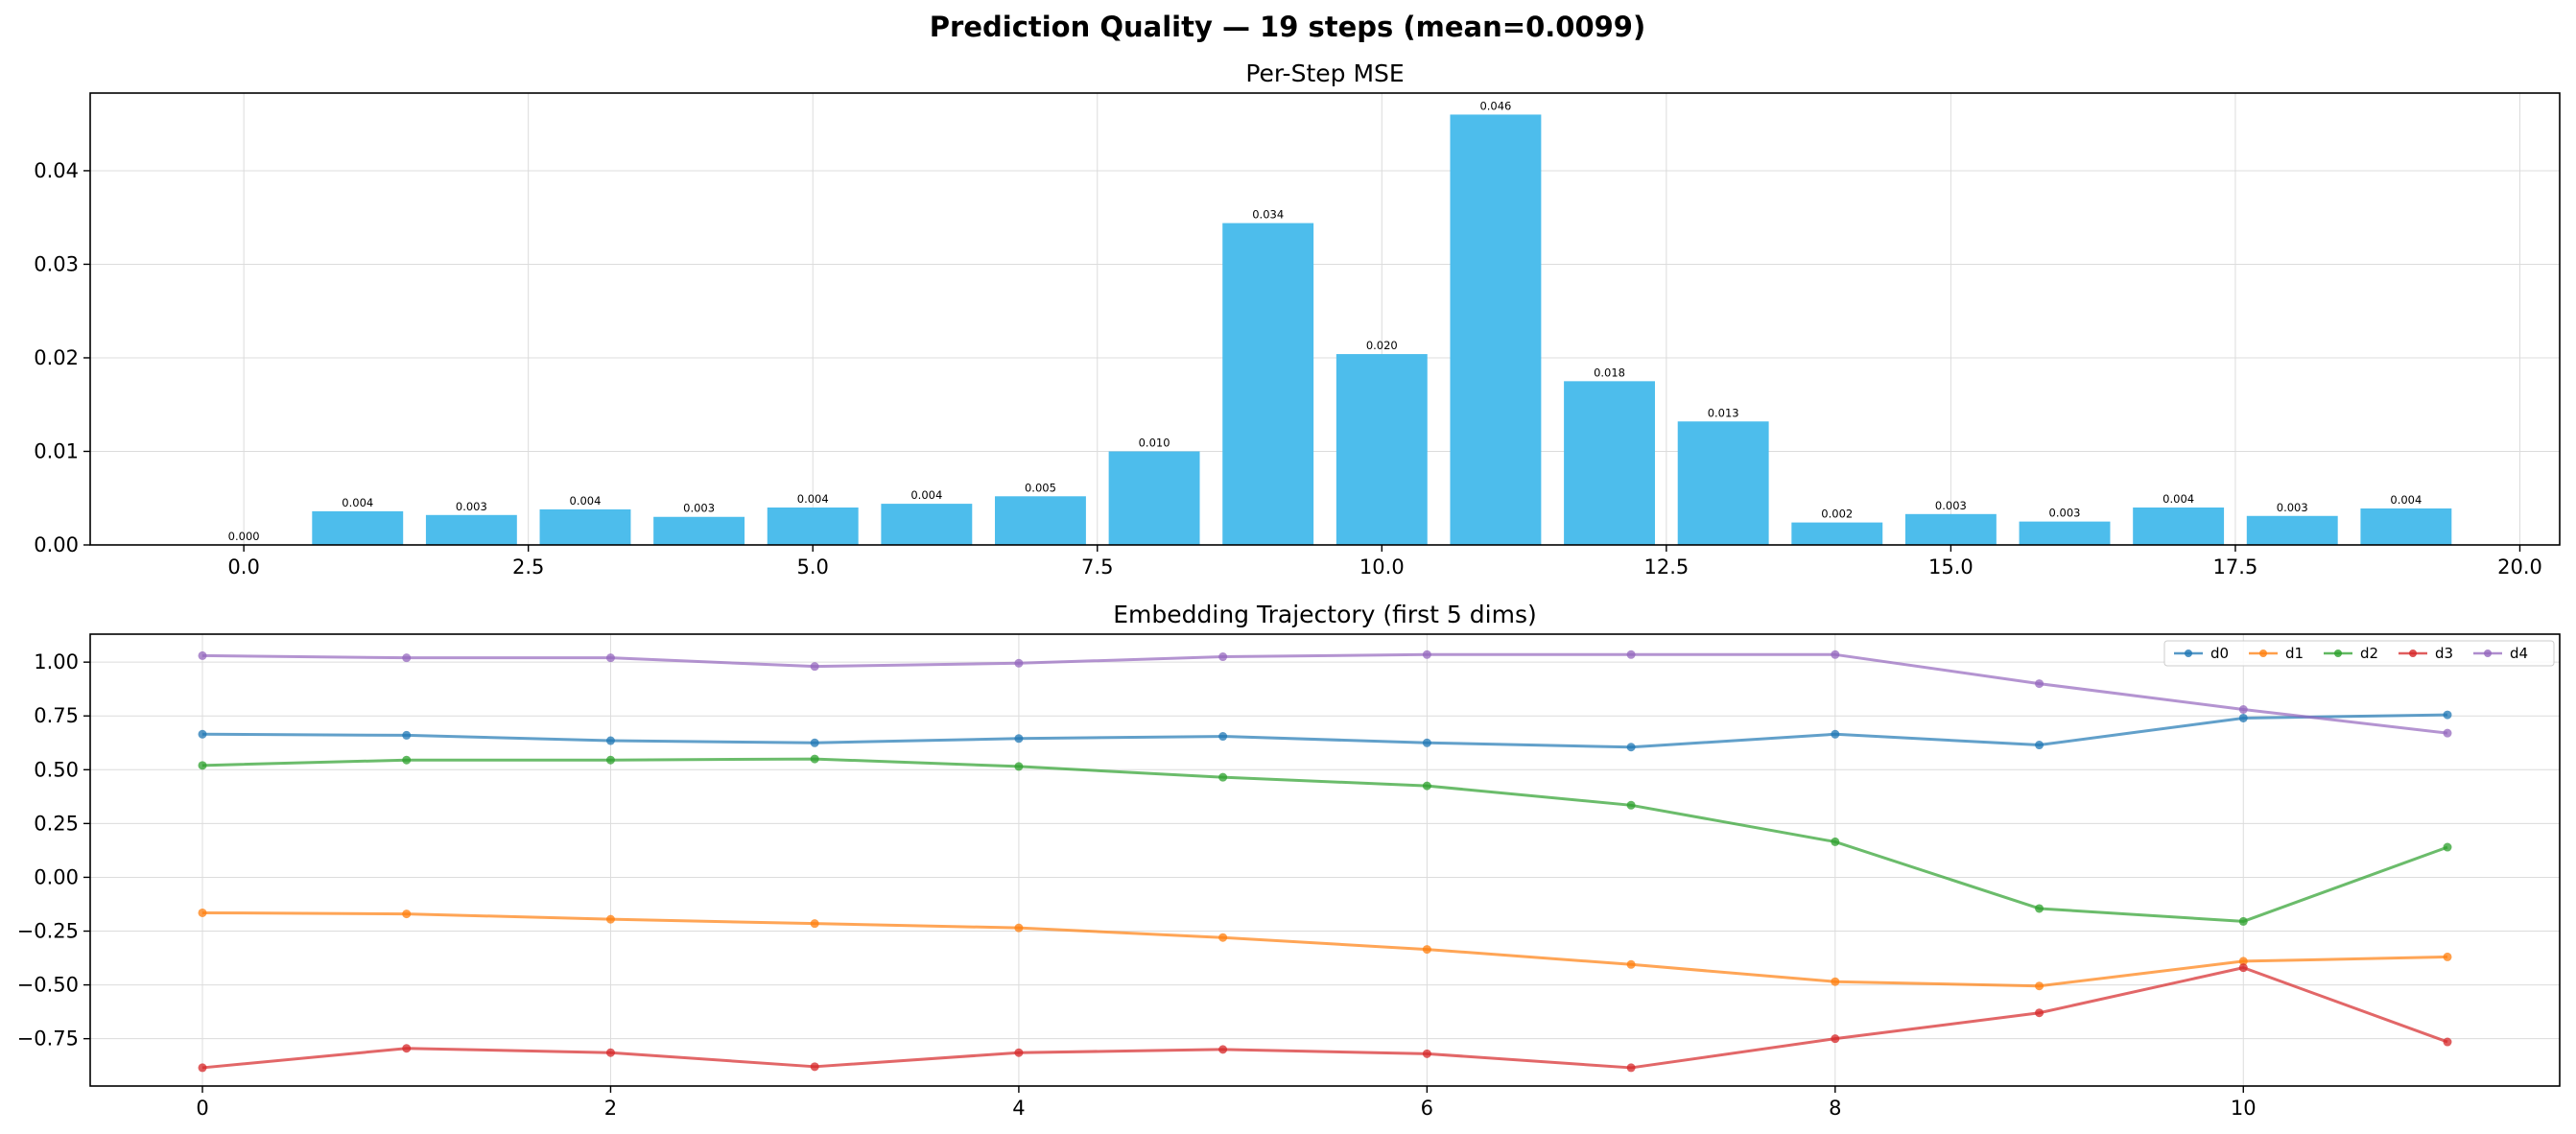  Describe the element at coordinates (2488, 653) in the screenshot. I see `legend-marker-d4` at that location.